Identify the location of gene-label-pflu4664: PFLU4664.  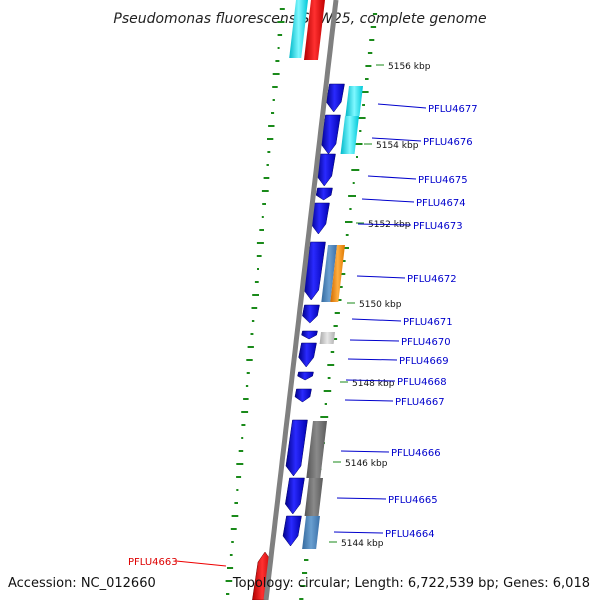
(410, 534).